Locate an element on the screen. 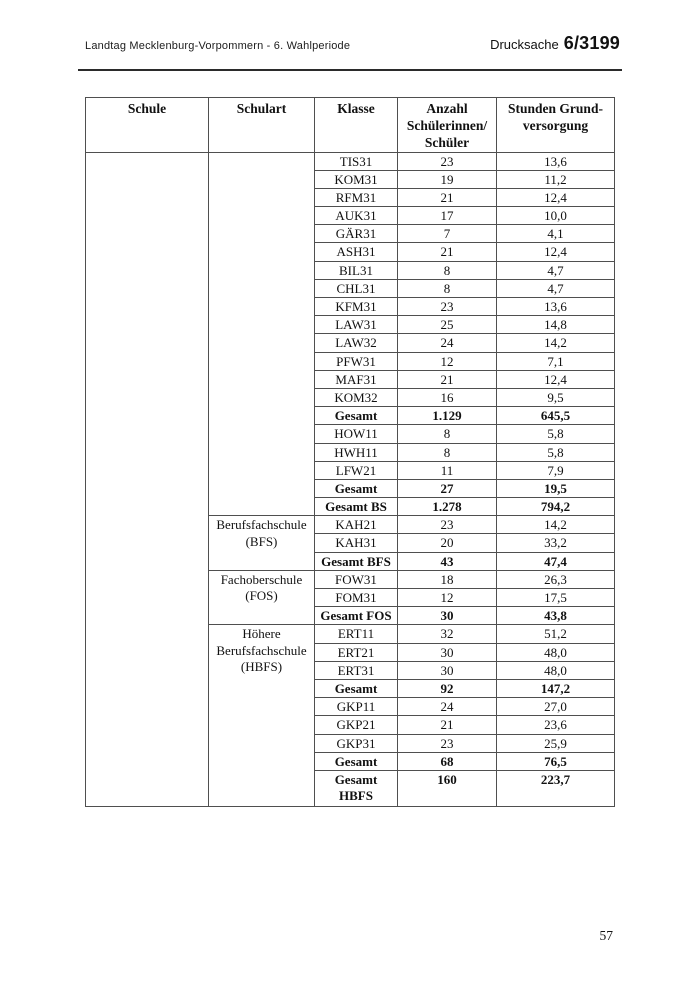 The height and width of the screenshot is (990, 700). schulart-cell: Höhere Berufsfachschule (HBFS) is located at coordinates (261, 716).